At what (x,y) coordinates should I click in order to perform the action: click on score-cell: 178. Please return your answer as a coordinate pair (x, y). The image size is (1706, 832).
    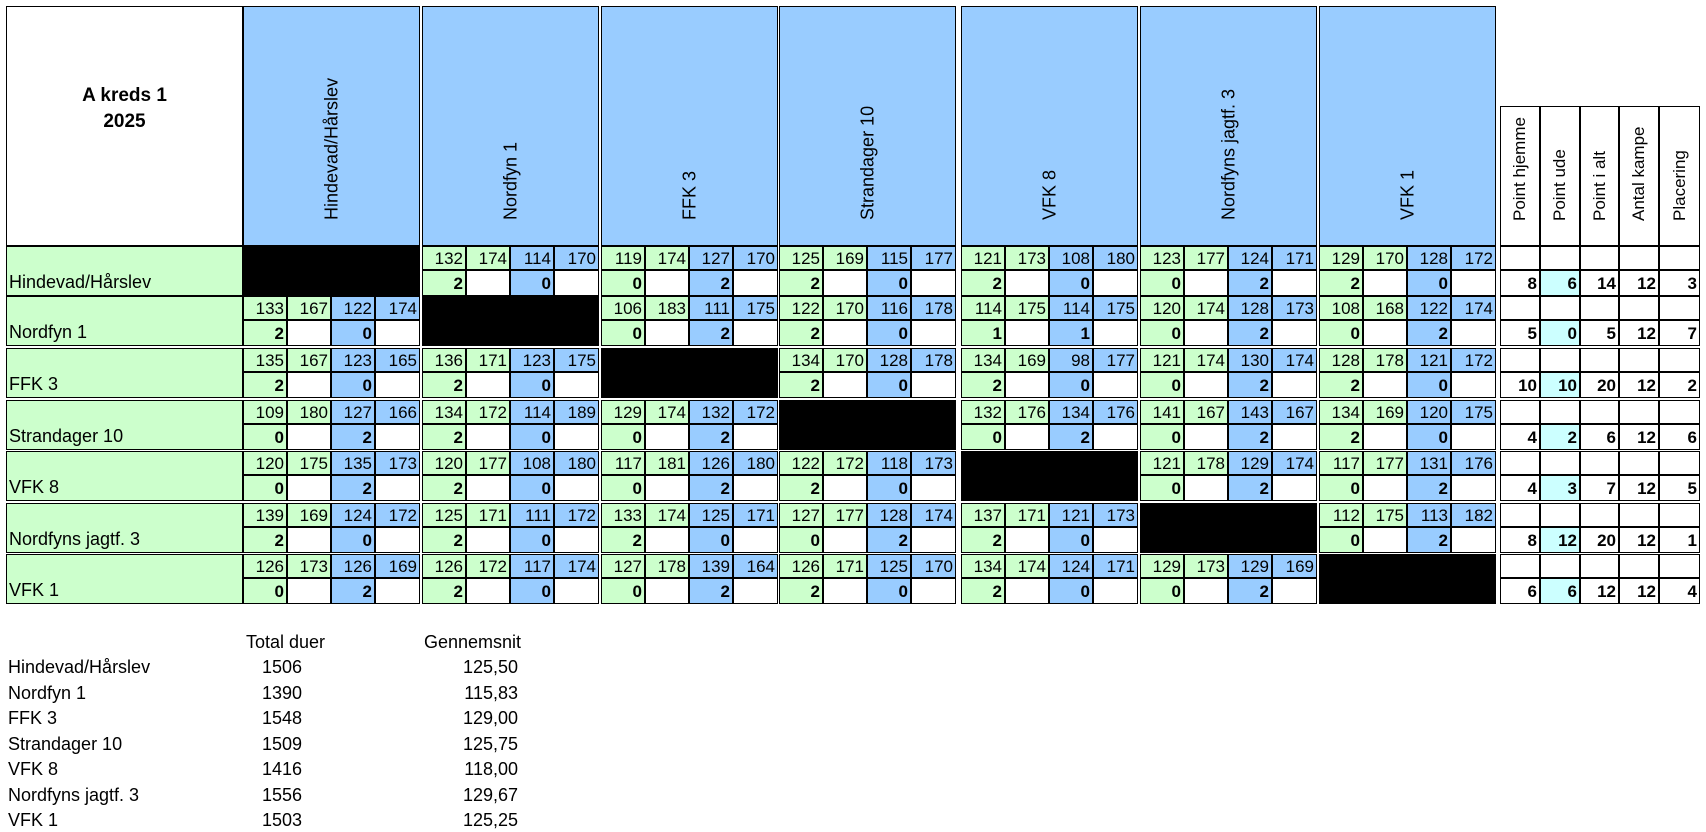
    Looking at the image, I should click on (1206, 463).